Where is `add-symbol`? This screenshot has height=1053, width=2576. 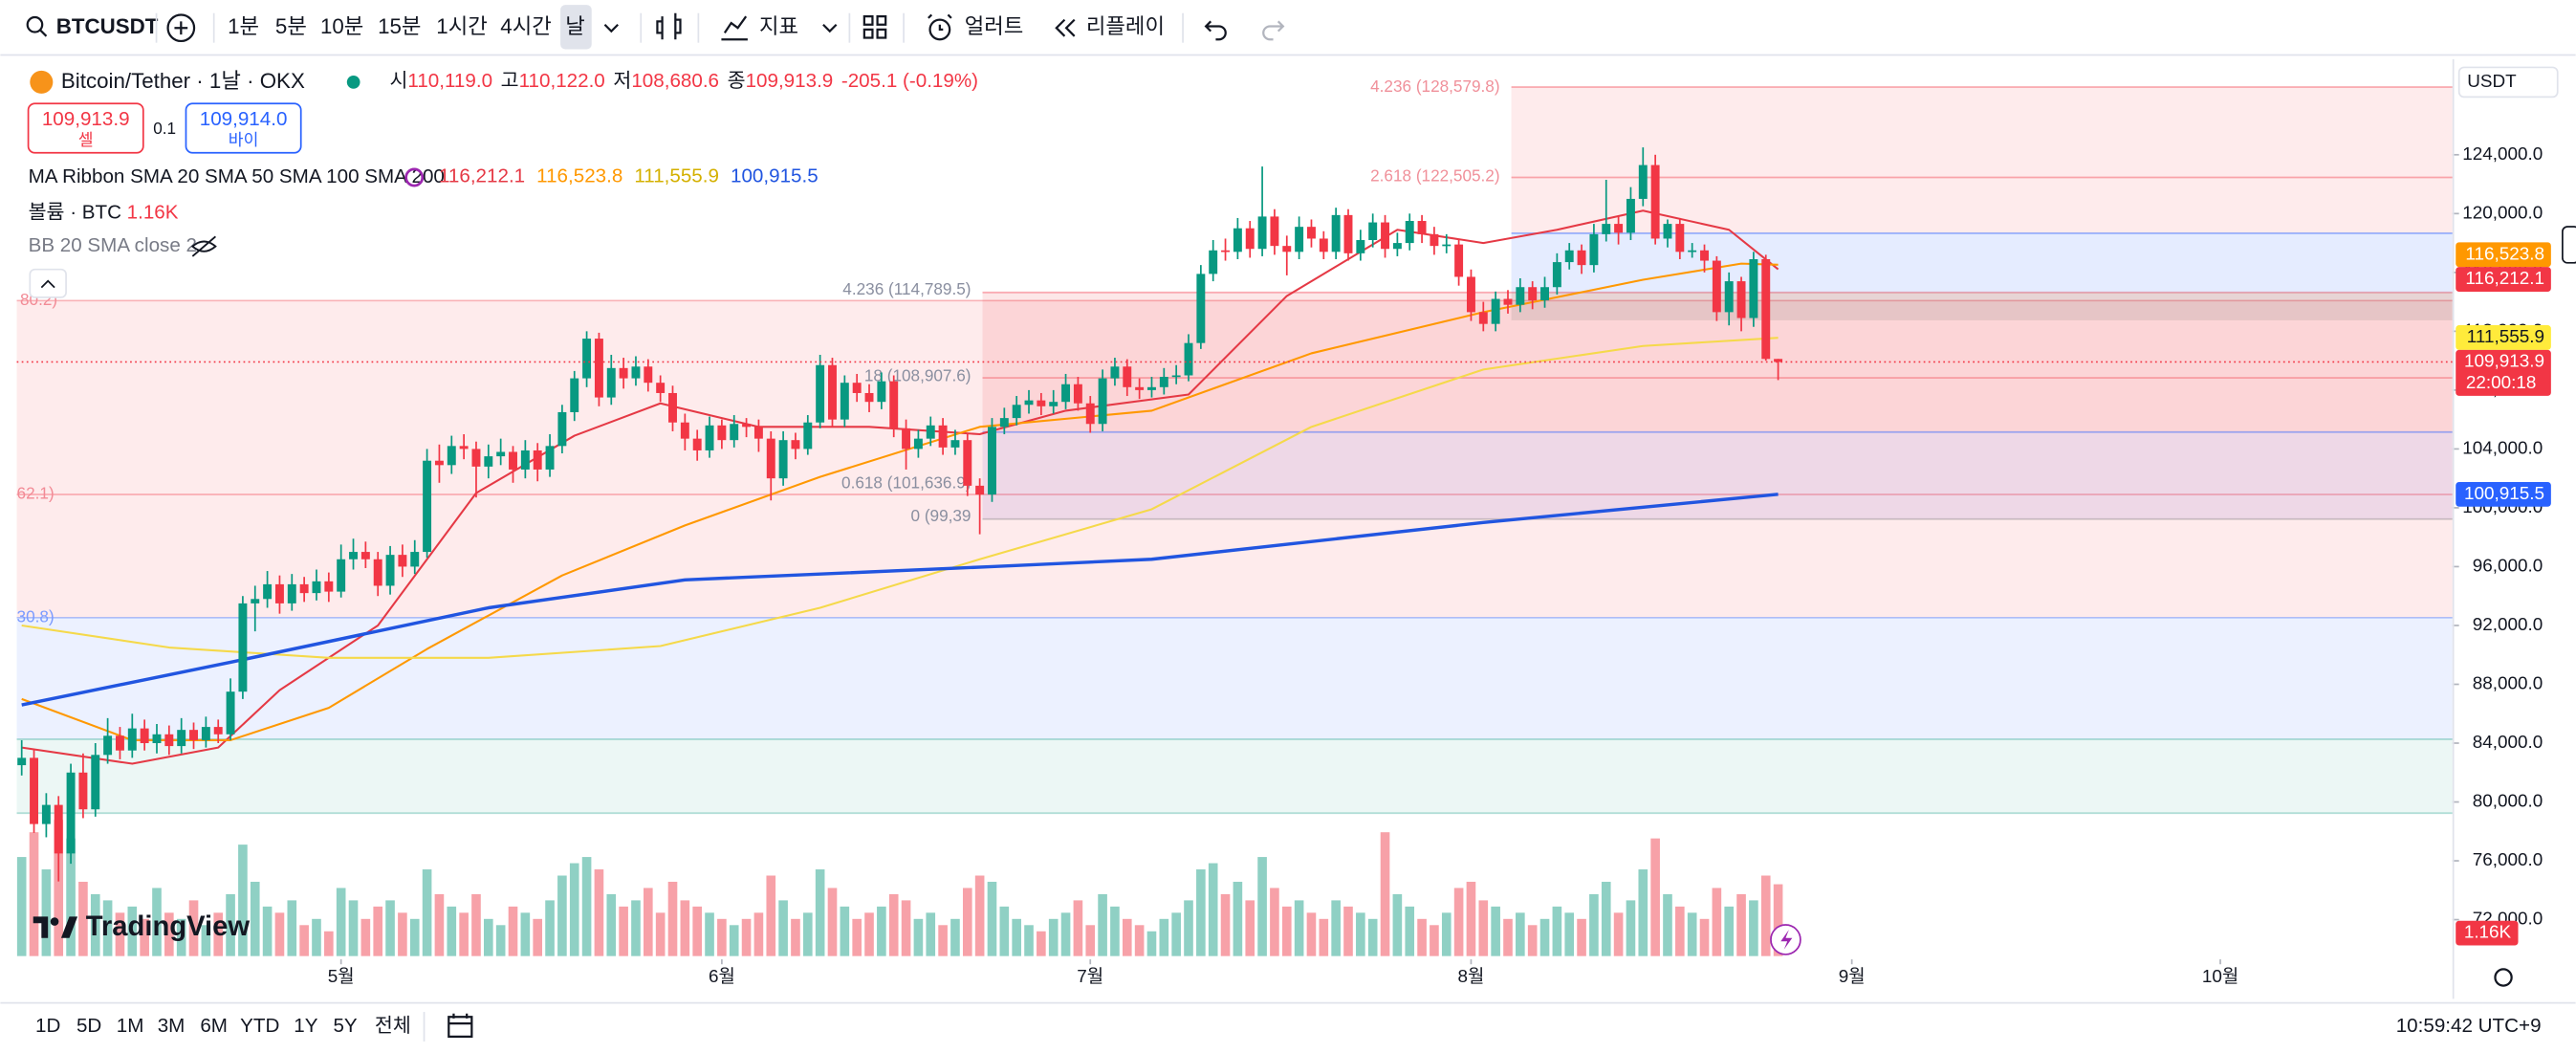
add-symbol is located at coordinates (181, 28).